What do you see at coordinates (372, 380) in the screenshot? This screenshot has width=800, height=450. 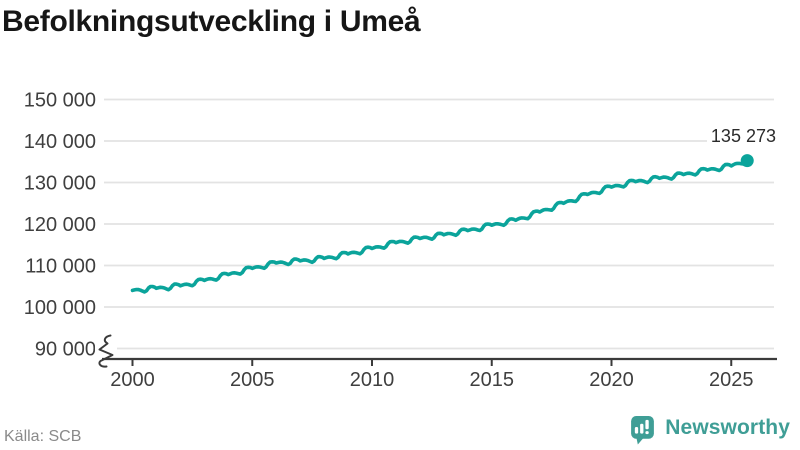 I see `x-tick-label: 2010` at bounding box center [372, 380].